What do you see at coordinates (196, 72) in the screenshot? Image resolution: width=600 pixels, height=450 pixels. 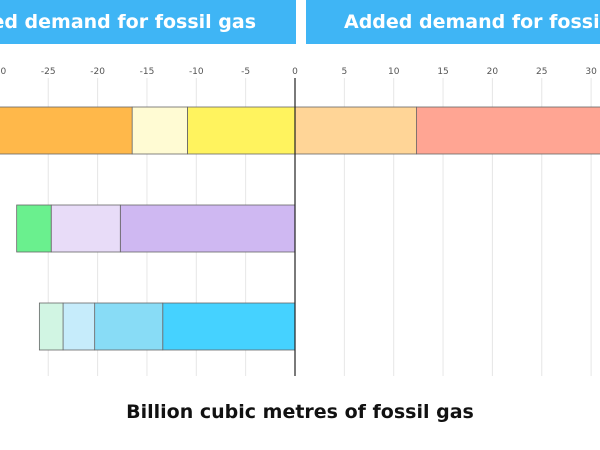 I see `x-tick-label: -10` at bounding box center [196, 72].